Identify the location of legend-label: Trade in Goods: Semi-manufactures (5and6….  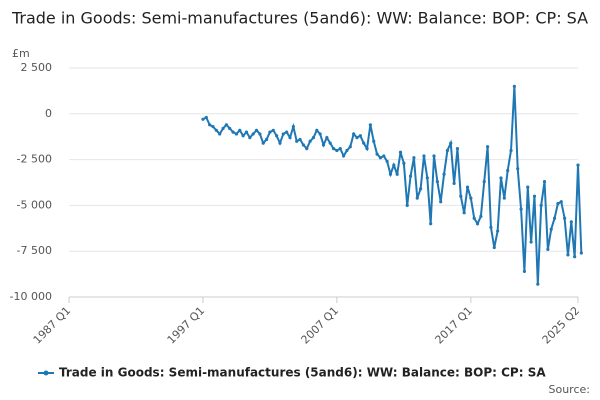
(302, 373).